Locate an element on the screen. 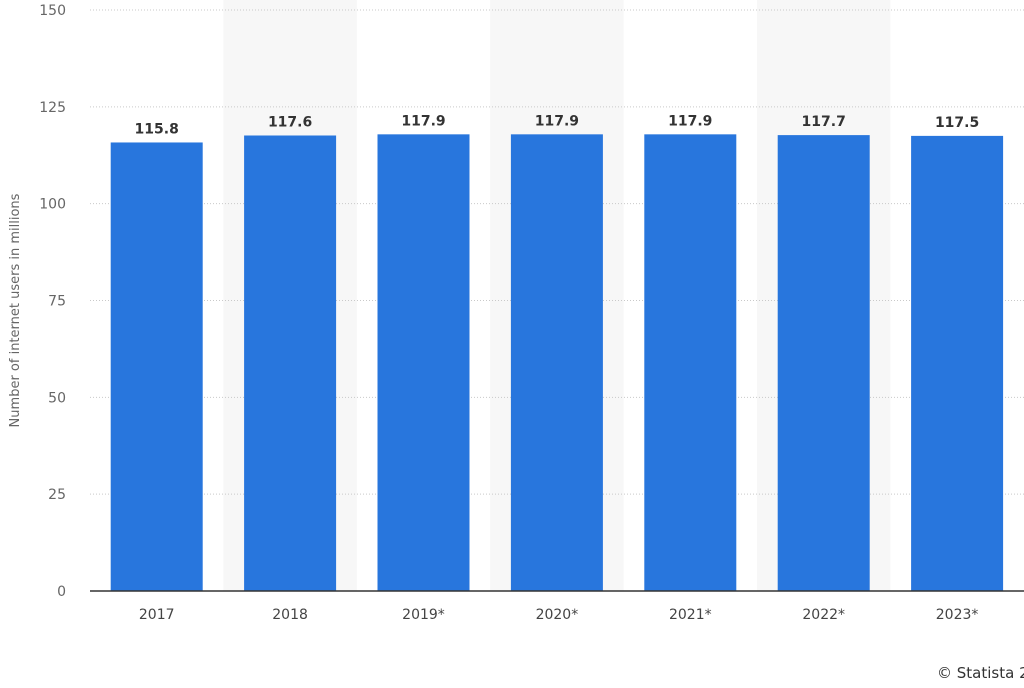 The height and width of the screenshot is (688, 1024). x-tick-label: 2018 is located at coordinates (290, 615).